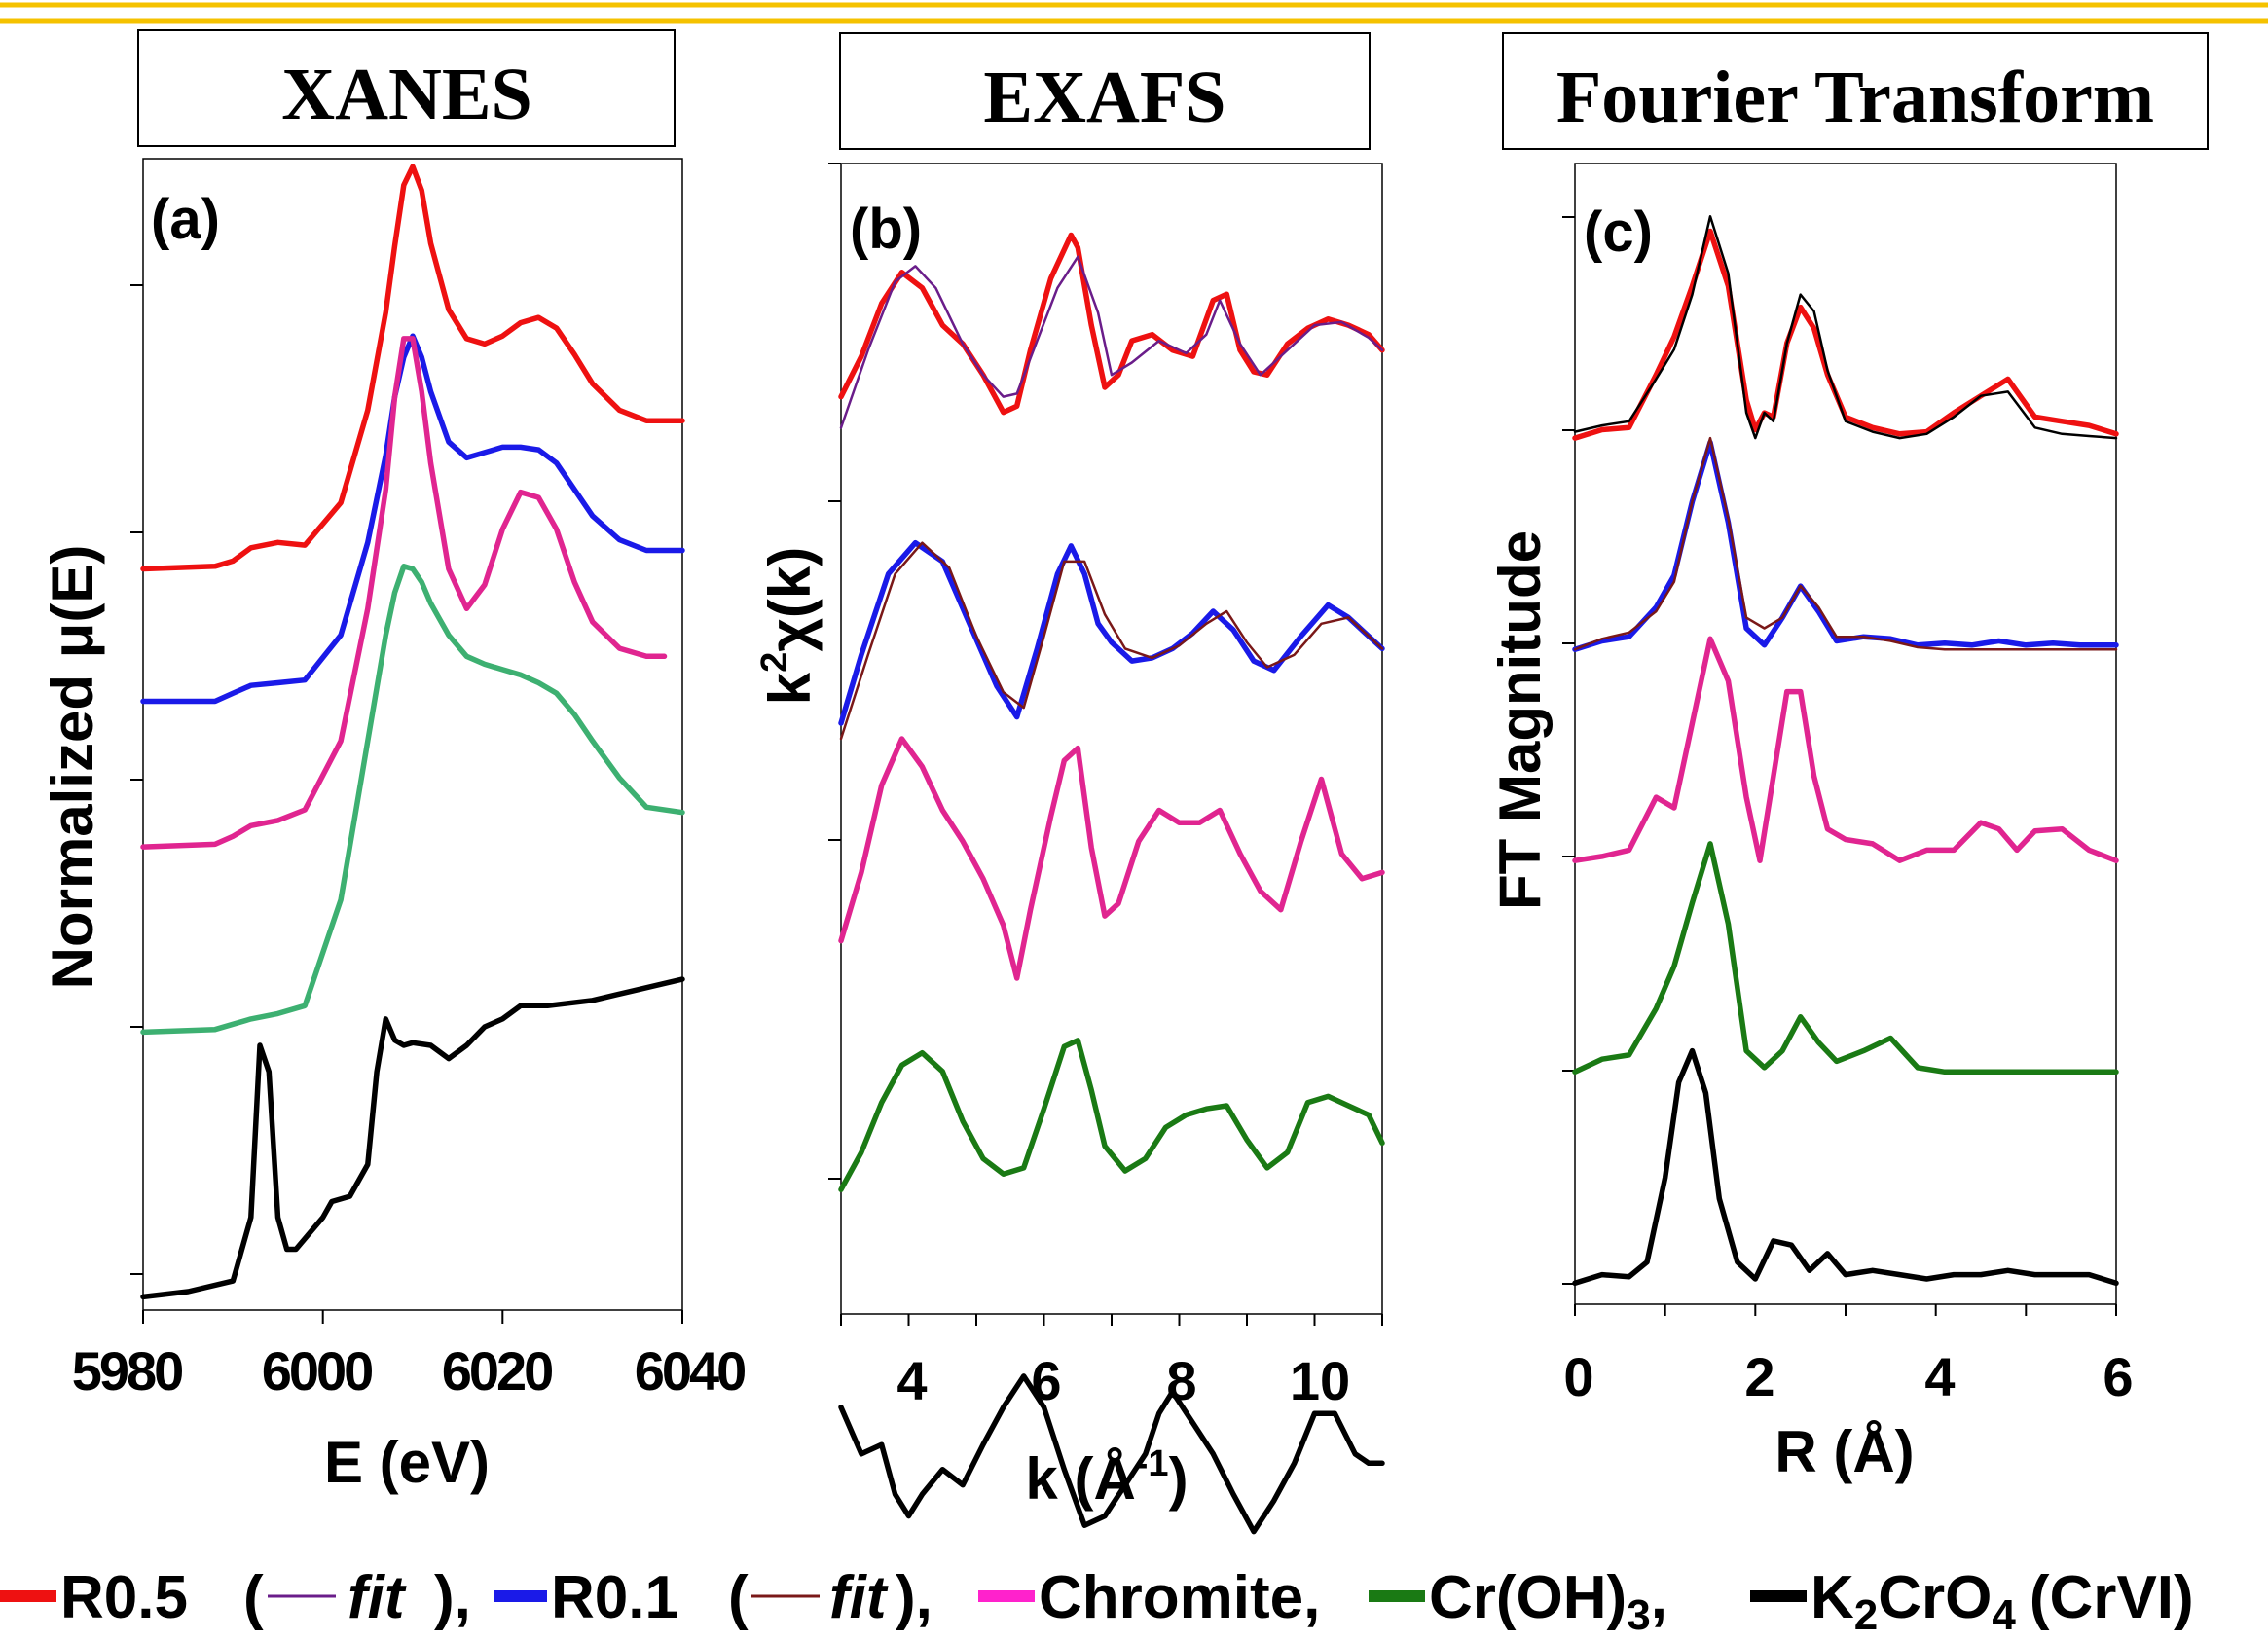 This screenshot has height=1642, width=2268. What do you see at coordinates (1046, 1380) in the screenshot?
I see `panel-b-xtick-label: 6` at bounding box center [1046, 1380].